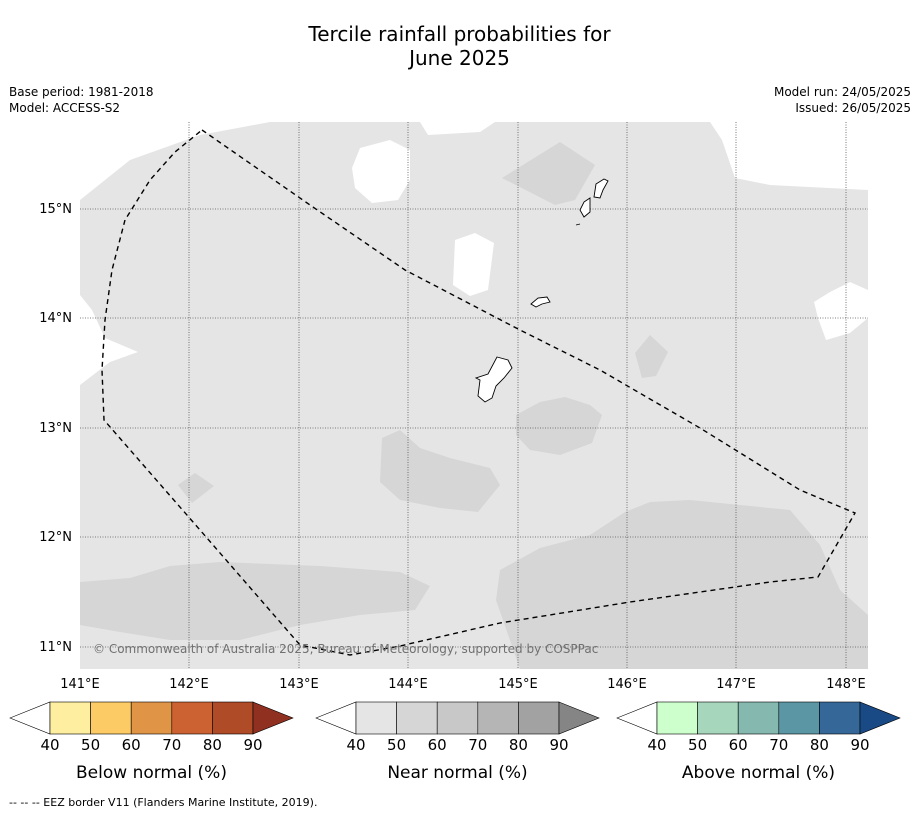 The width and height of the screenshot is (919, 816). What do you see at coordinates (171, 745) in the screenshot?
I see `below-normal-legend-tick: 70` at bounding box center [171, 745].